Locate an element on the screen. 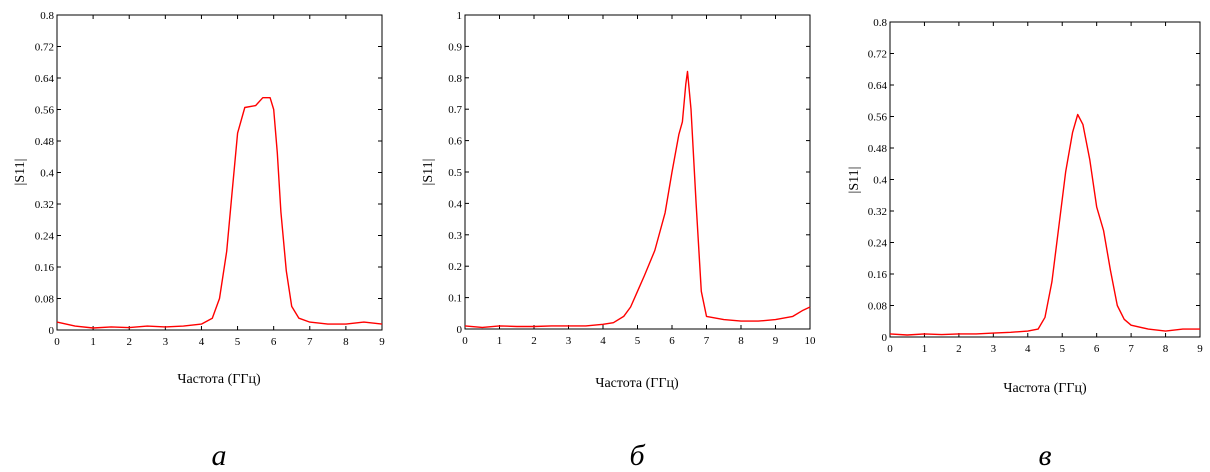  y-tick-label: 0.9 is located at coordinates (455, 47).